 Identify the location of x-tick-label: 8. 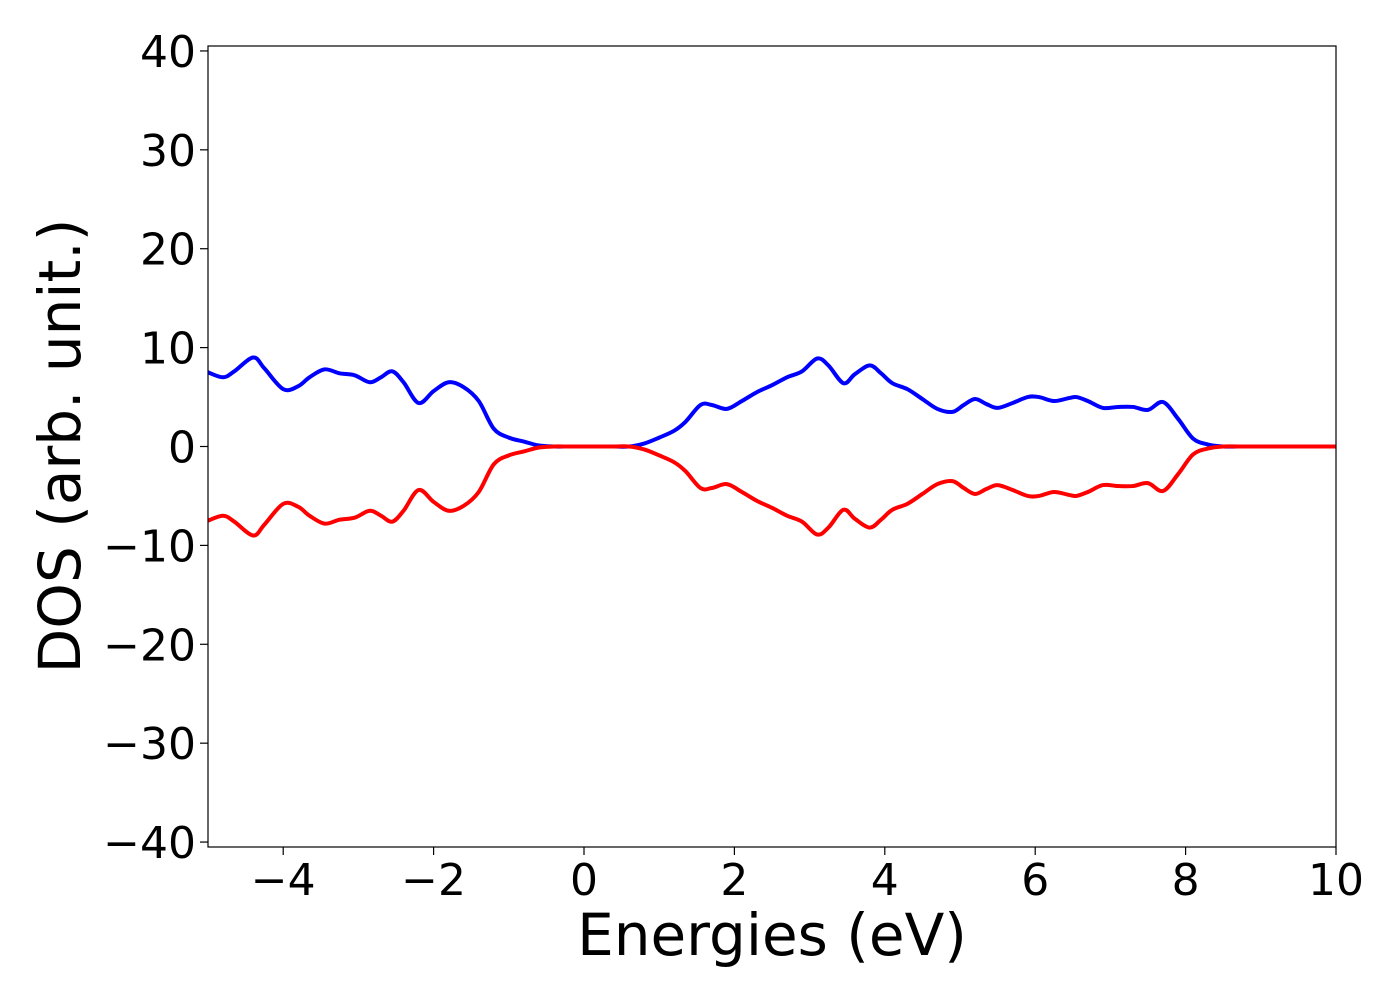
(1186, 880).